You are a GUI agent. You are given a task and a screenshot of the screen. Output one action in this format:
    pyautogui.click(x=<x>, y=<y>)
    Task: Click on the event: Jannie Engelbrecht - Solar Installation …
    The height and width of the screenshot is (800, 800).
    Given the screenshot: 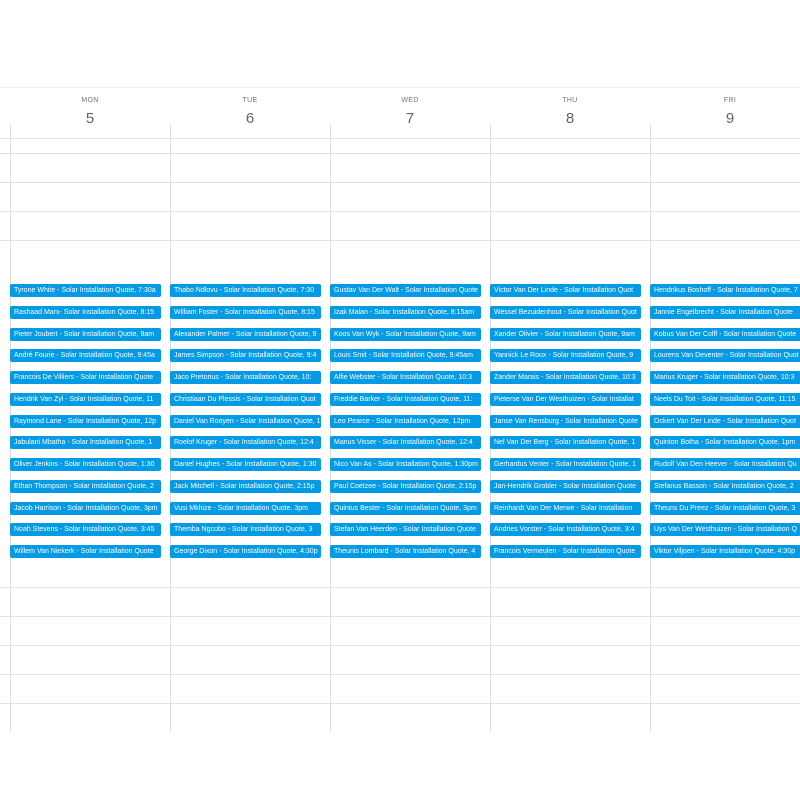 What is the action you would take?
    pyautogui.click(x=725, y=312)
    